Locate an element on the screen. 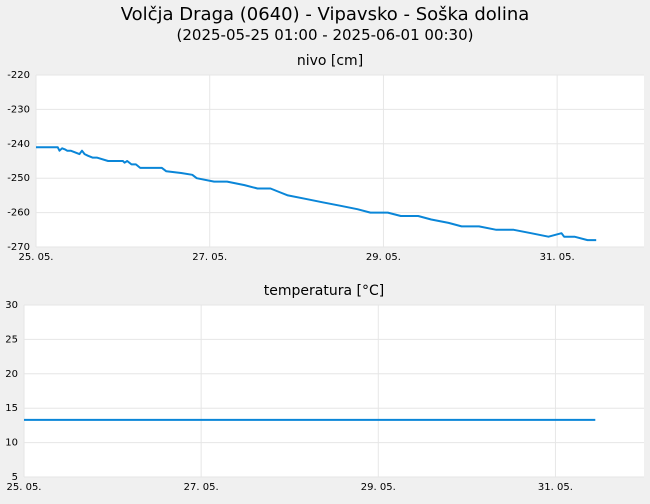 The height and width of the screenshot is (504, 650). y-tick-label: -260 is located at coordinates (18, 213).